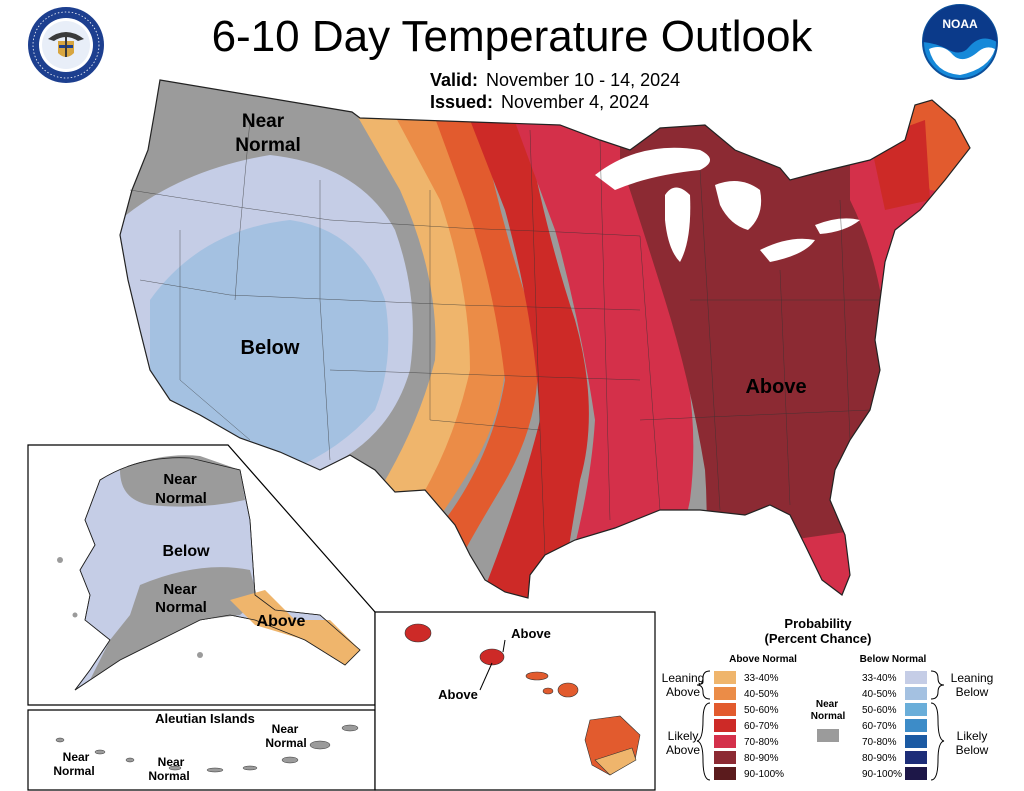  I want to click on commerce-seal-logo, so click(66, 45).